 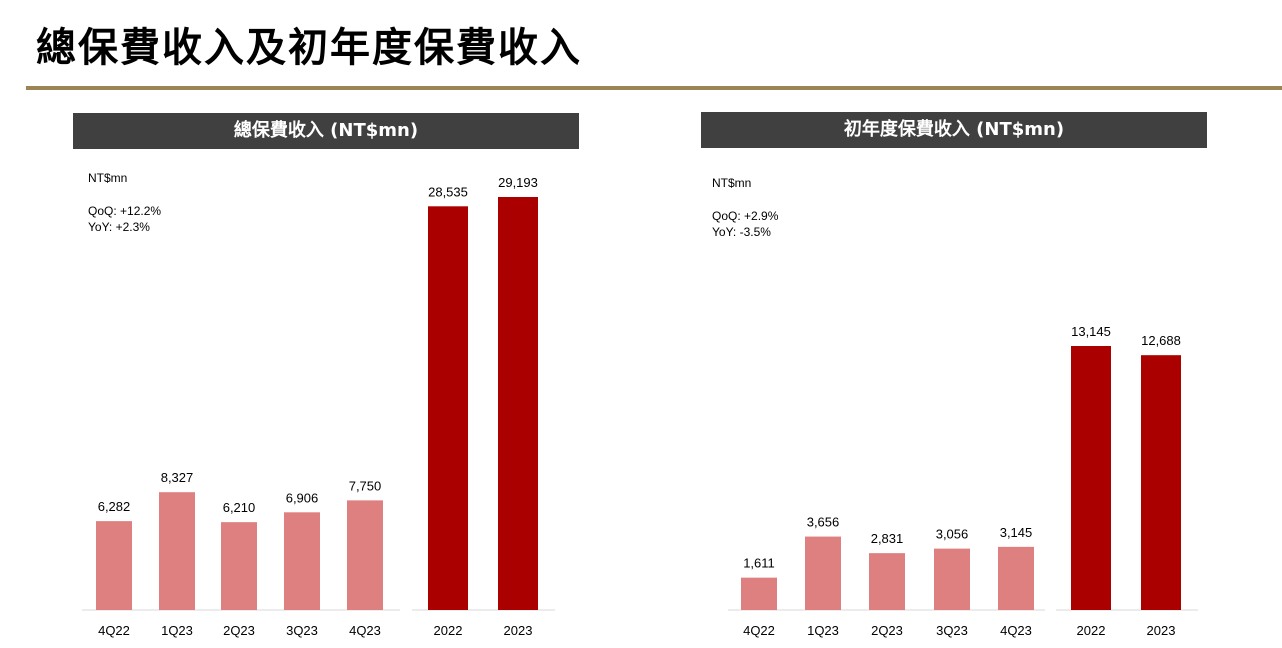 What do you see at coordinates (326, 131) in the screenshot?
I see `chart-header-total-premium: 總保費收入 (NT$mn)` at bounding box center [326, 131].